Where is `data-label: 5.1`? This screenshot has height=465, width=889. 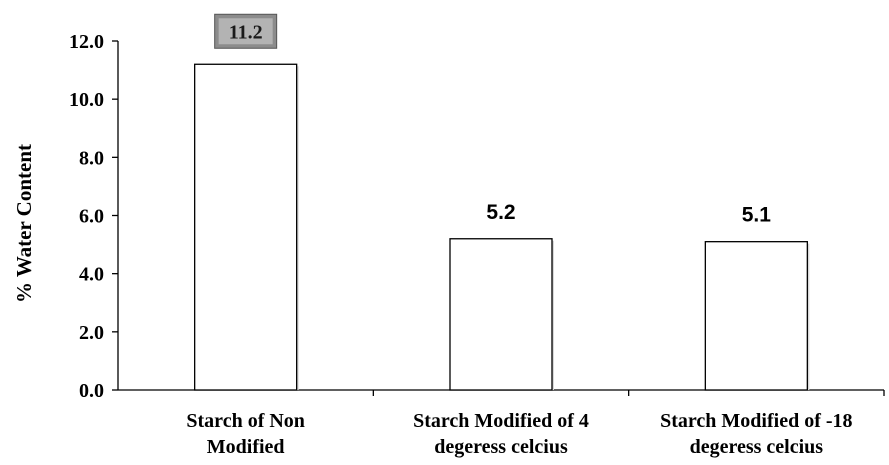 data-label: 5.1 is located at coordinates (757, 215).